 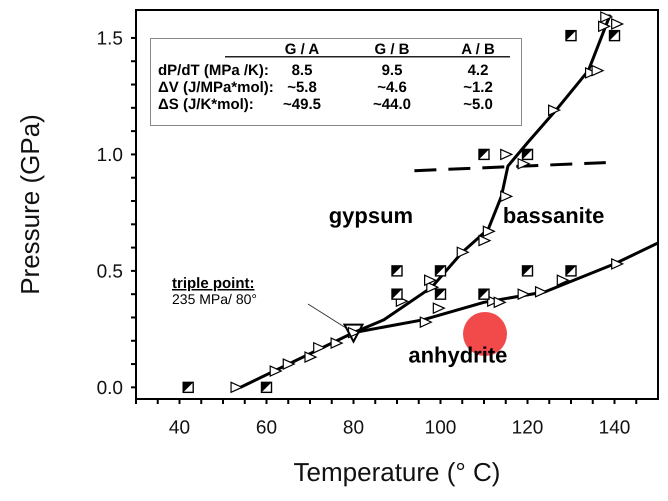 I want to click on annotation: 8.5, so click(x=302, y=70).